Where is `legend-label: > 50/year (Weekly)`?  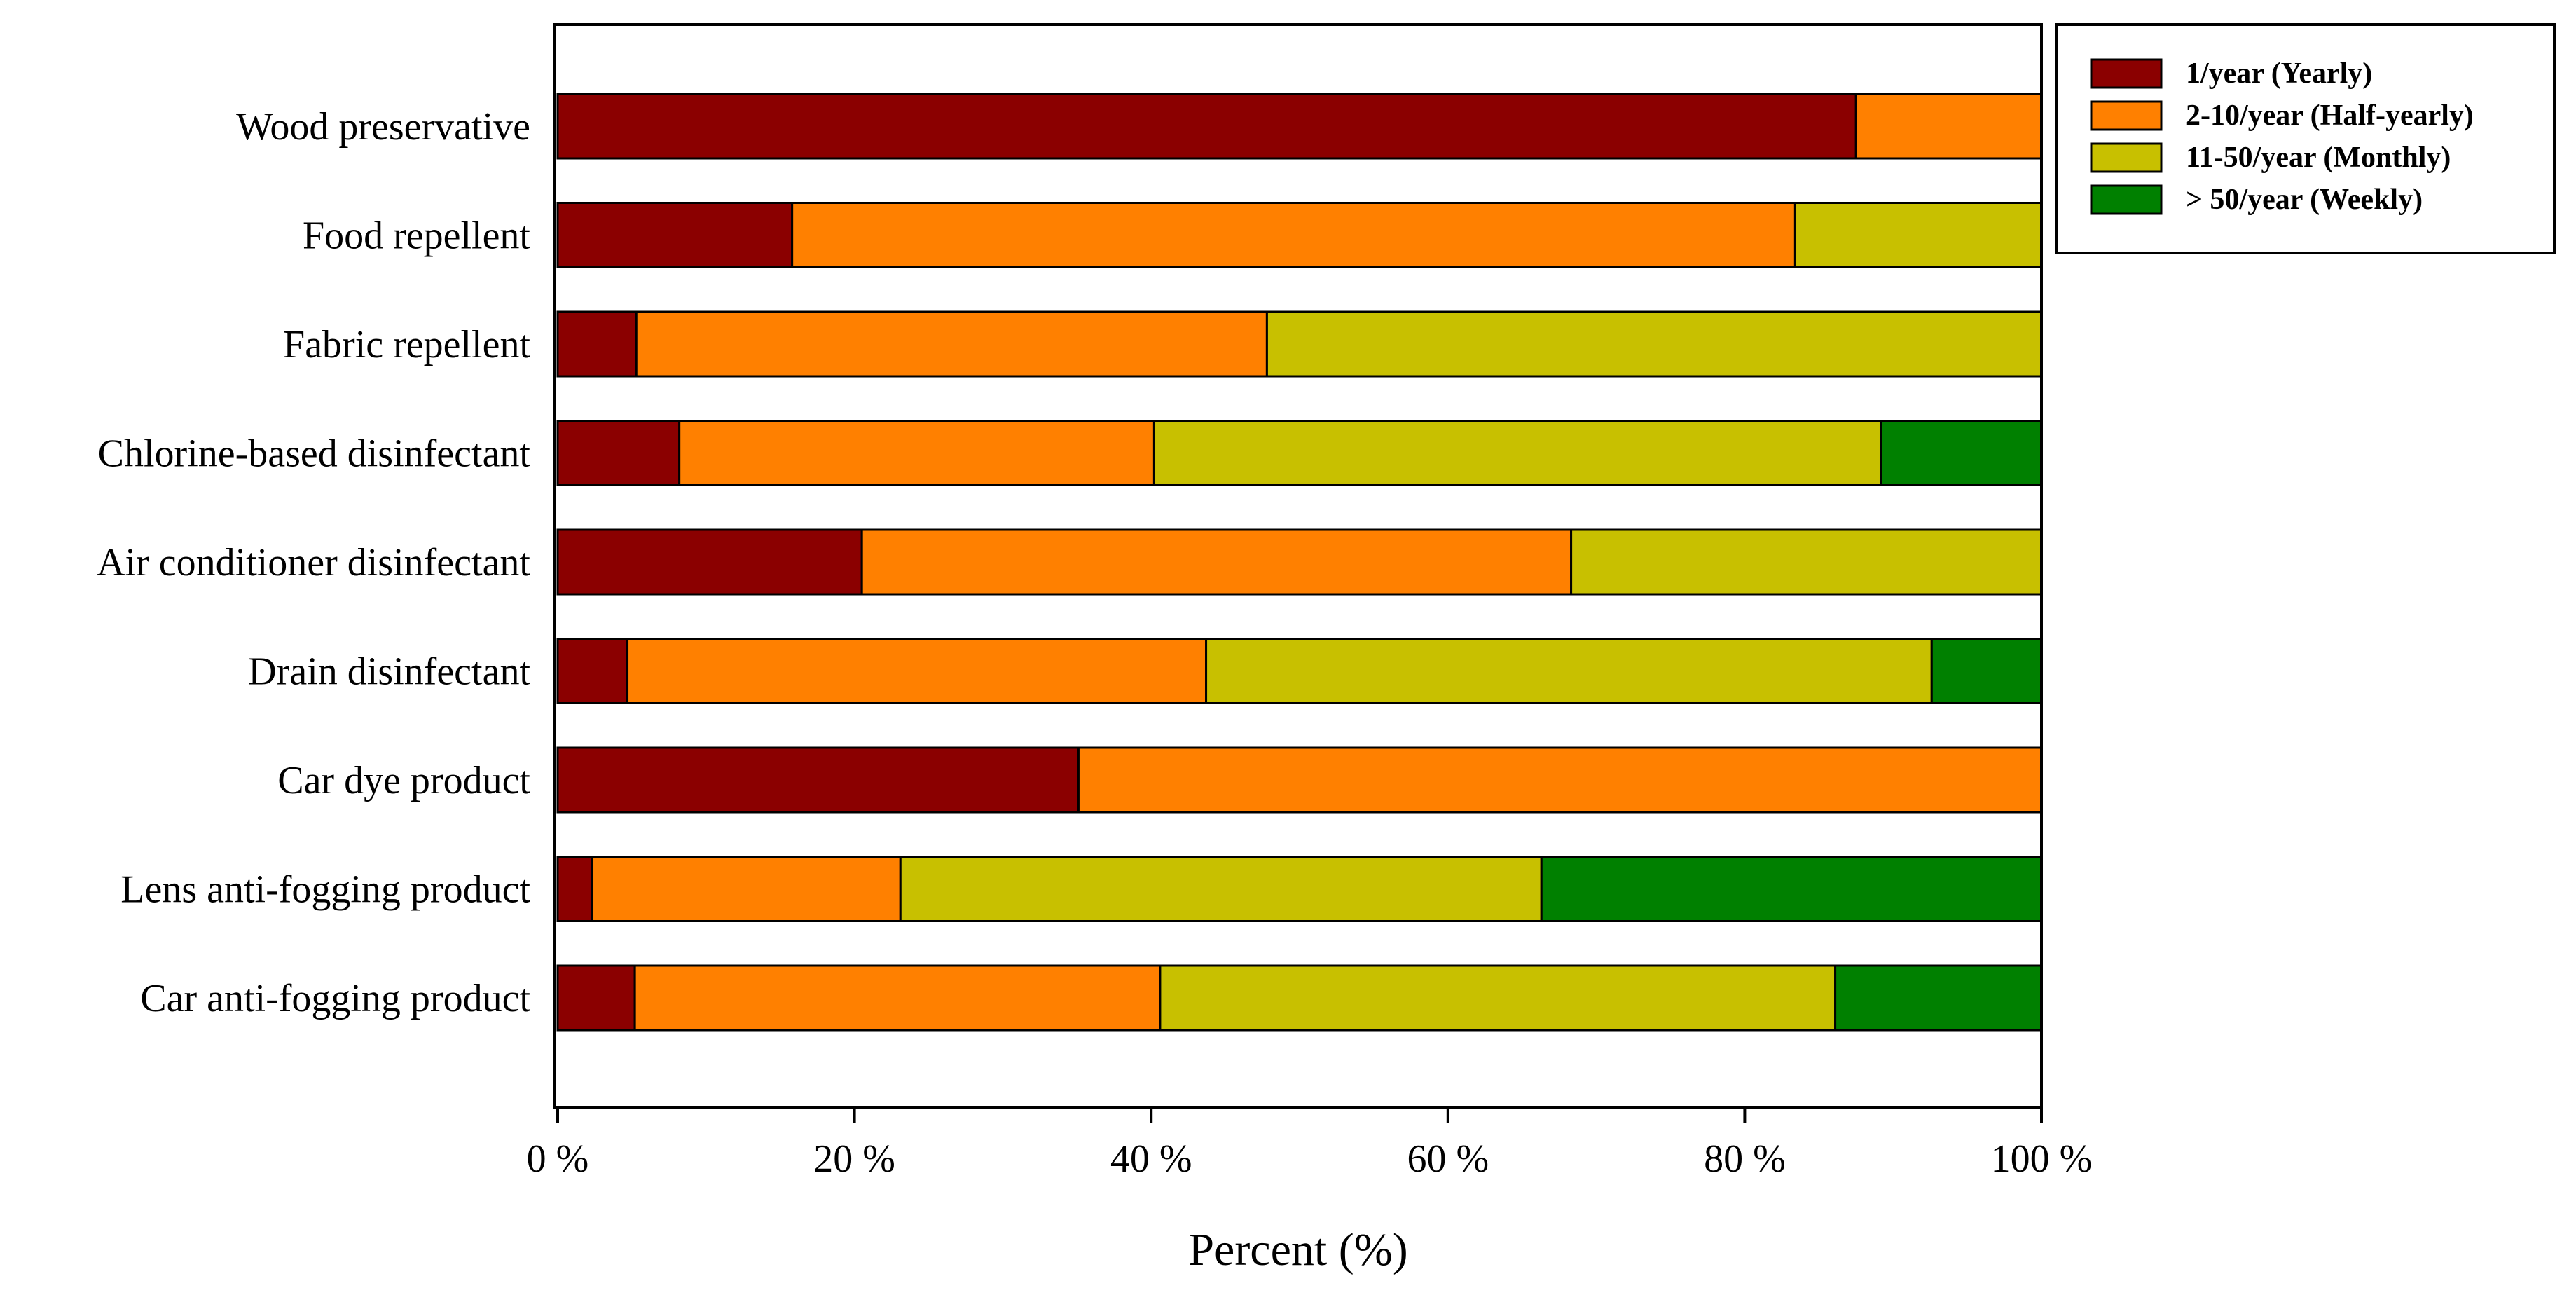 legend-label: > 50/year (Weekly) is located at coordinates (2304, 200).